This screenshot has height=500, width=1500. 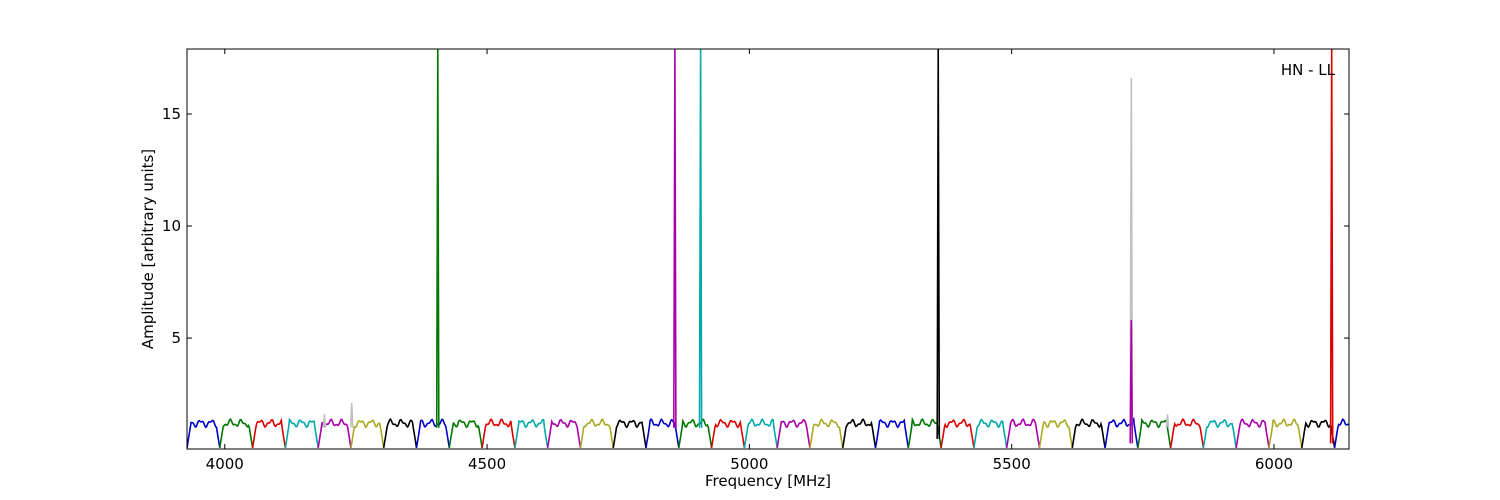 I want to click on spectrum-bands, so click(x=768, y=432).